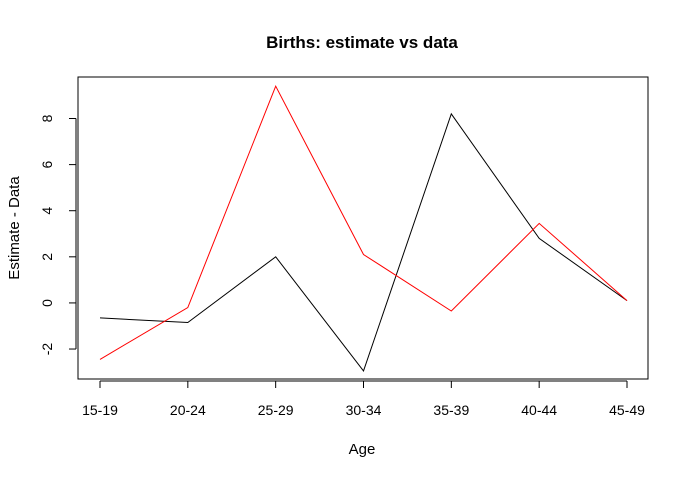 The image size is (688, 478). What do you see at coordinates (14, 228) in the screenshot?
I see `y-axis-label: Estimate - Data` at bounding box center [14, 228].